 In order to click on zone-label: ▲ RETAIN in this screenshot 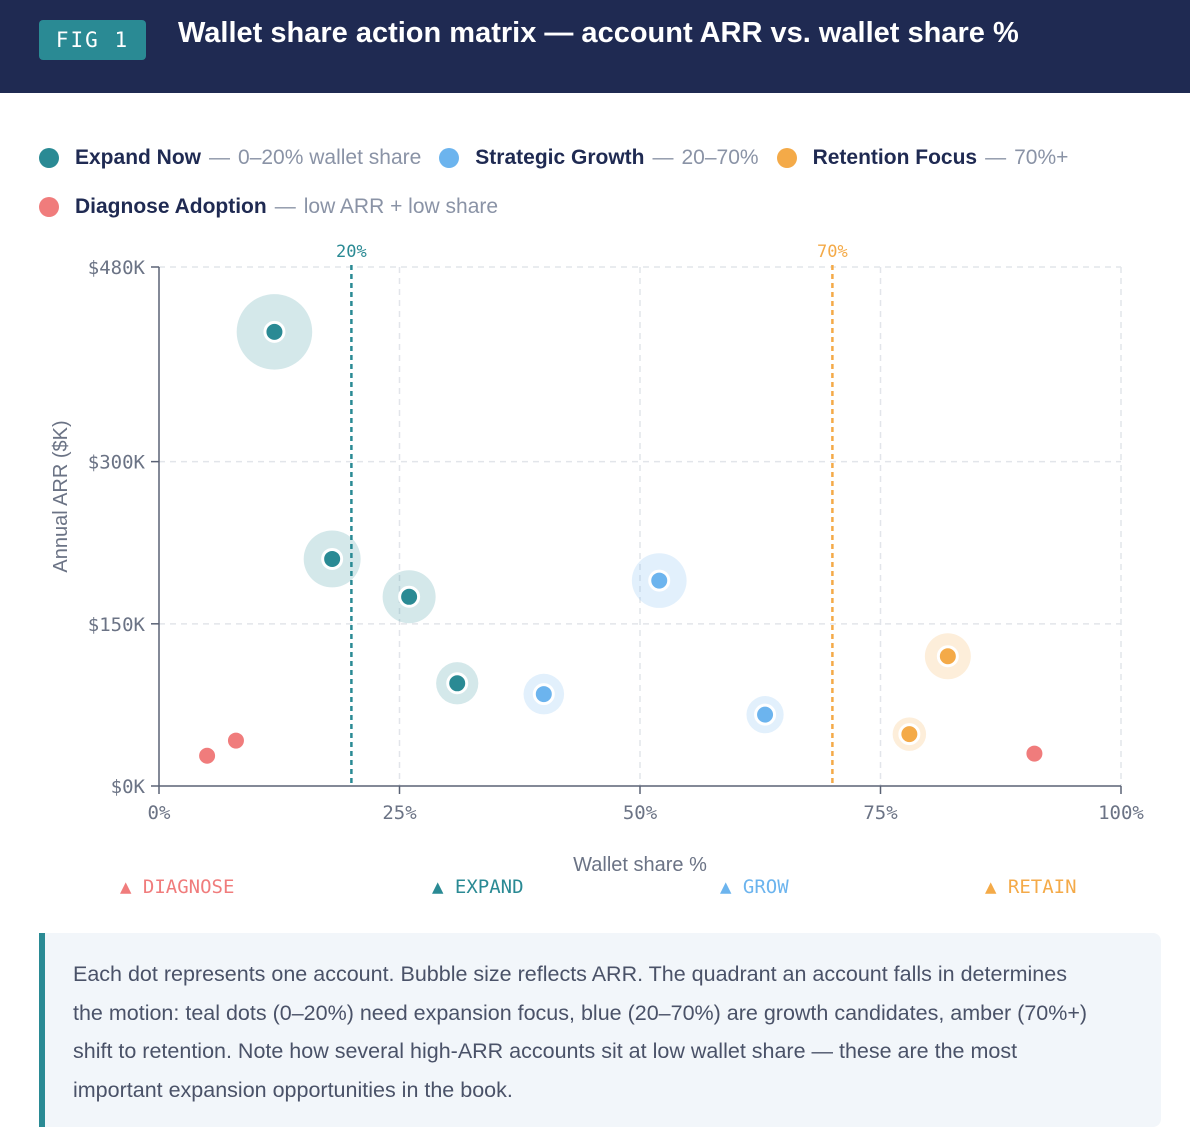, I will do `click(1031, 887)`.